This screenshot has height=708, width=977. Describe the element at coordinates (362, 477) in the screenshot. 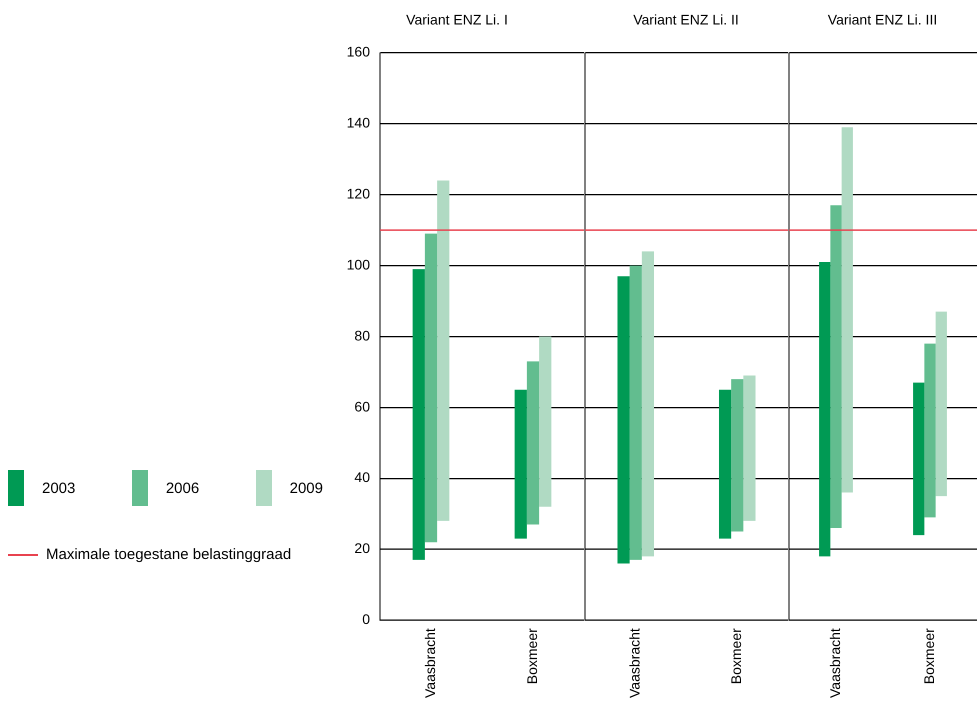

I see `y-tick-label: 40` at that location.